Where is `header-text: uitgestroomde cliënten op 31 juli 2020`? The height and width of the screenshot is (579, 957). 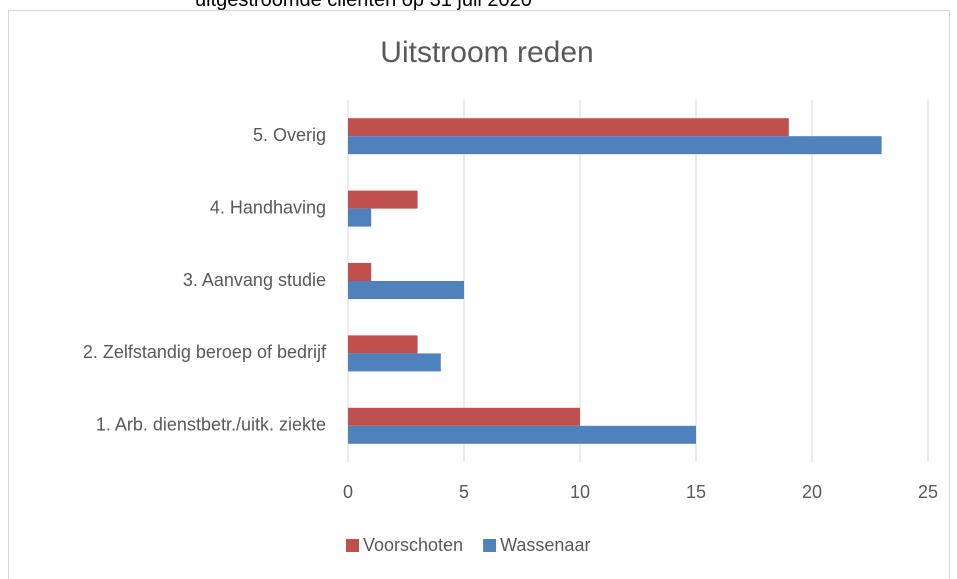 header-text: uitgestroomde cliënten op 31 juli 2020 is located at coordinates (363, 5).